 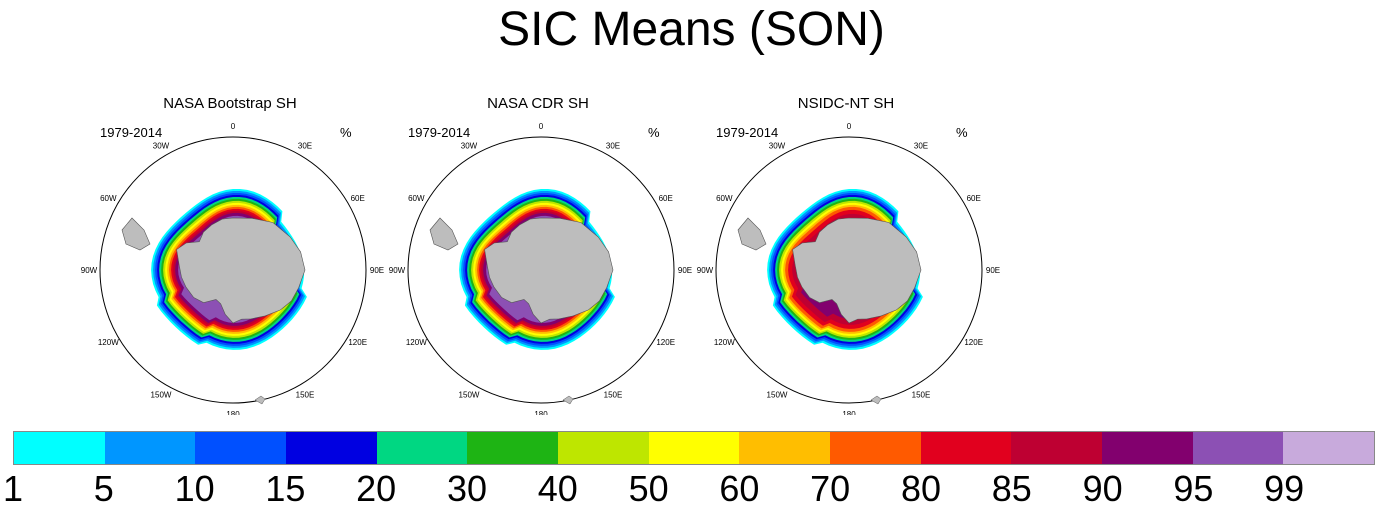 I want to click on colorbar-tick-label: 85, so click(x=1011, y=488).